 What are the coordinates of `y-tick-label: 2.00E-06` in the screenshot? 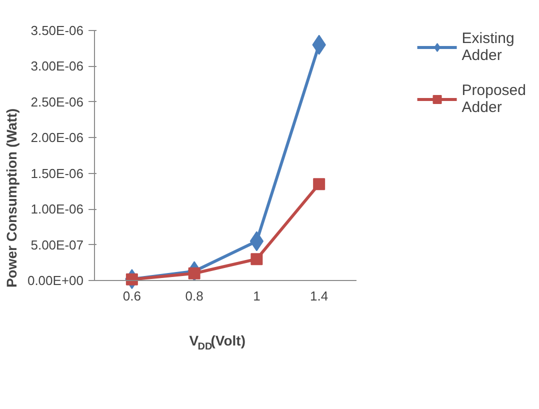 It's located at (57, 138).